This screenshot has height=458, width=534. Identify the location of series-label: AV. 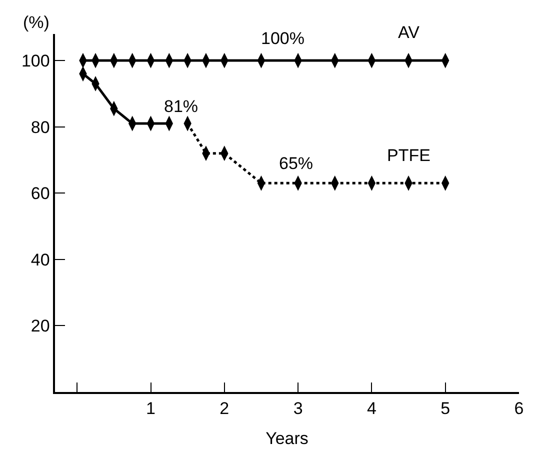
(409, 32).